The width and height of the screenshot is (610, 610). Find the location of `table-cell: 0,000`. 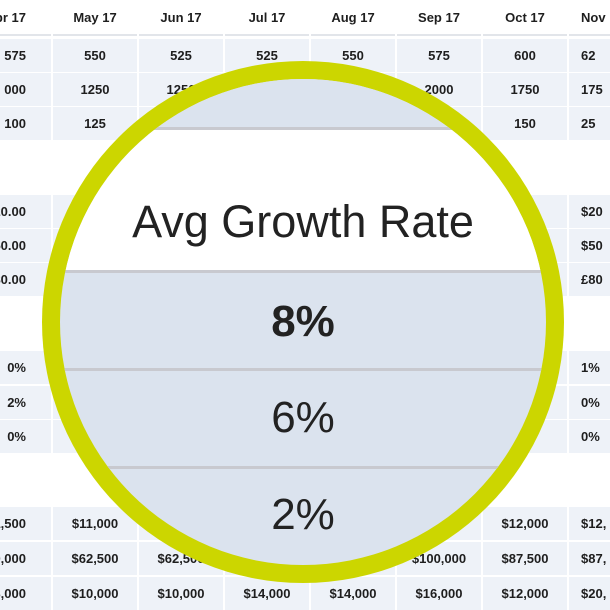

table-cell: 0,000 is located at coordinates (25, 558).